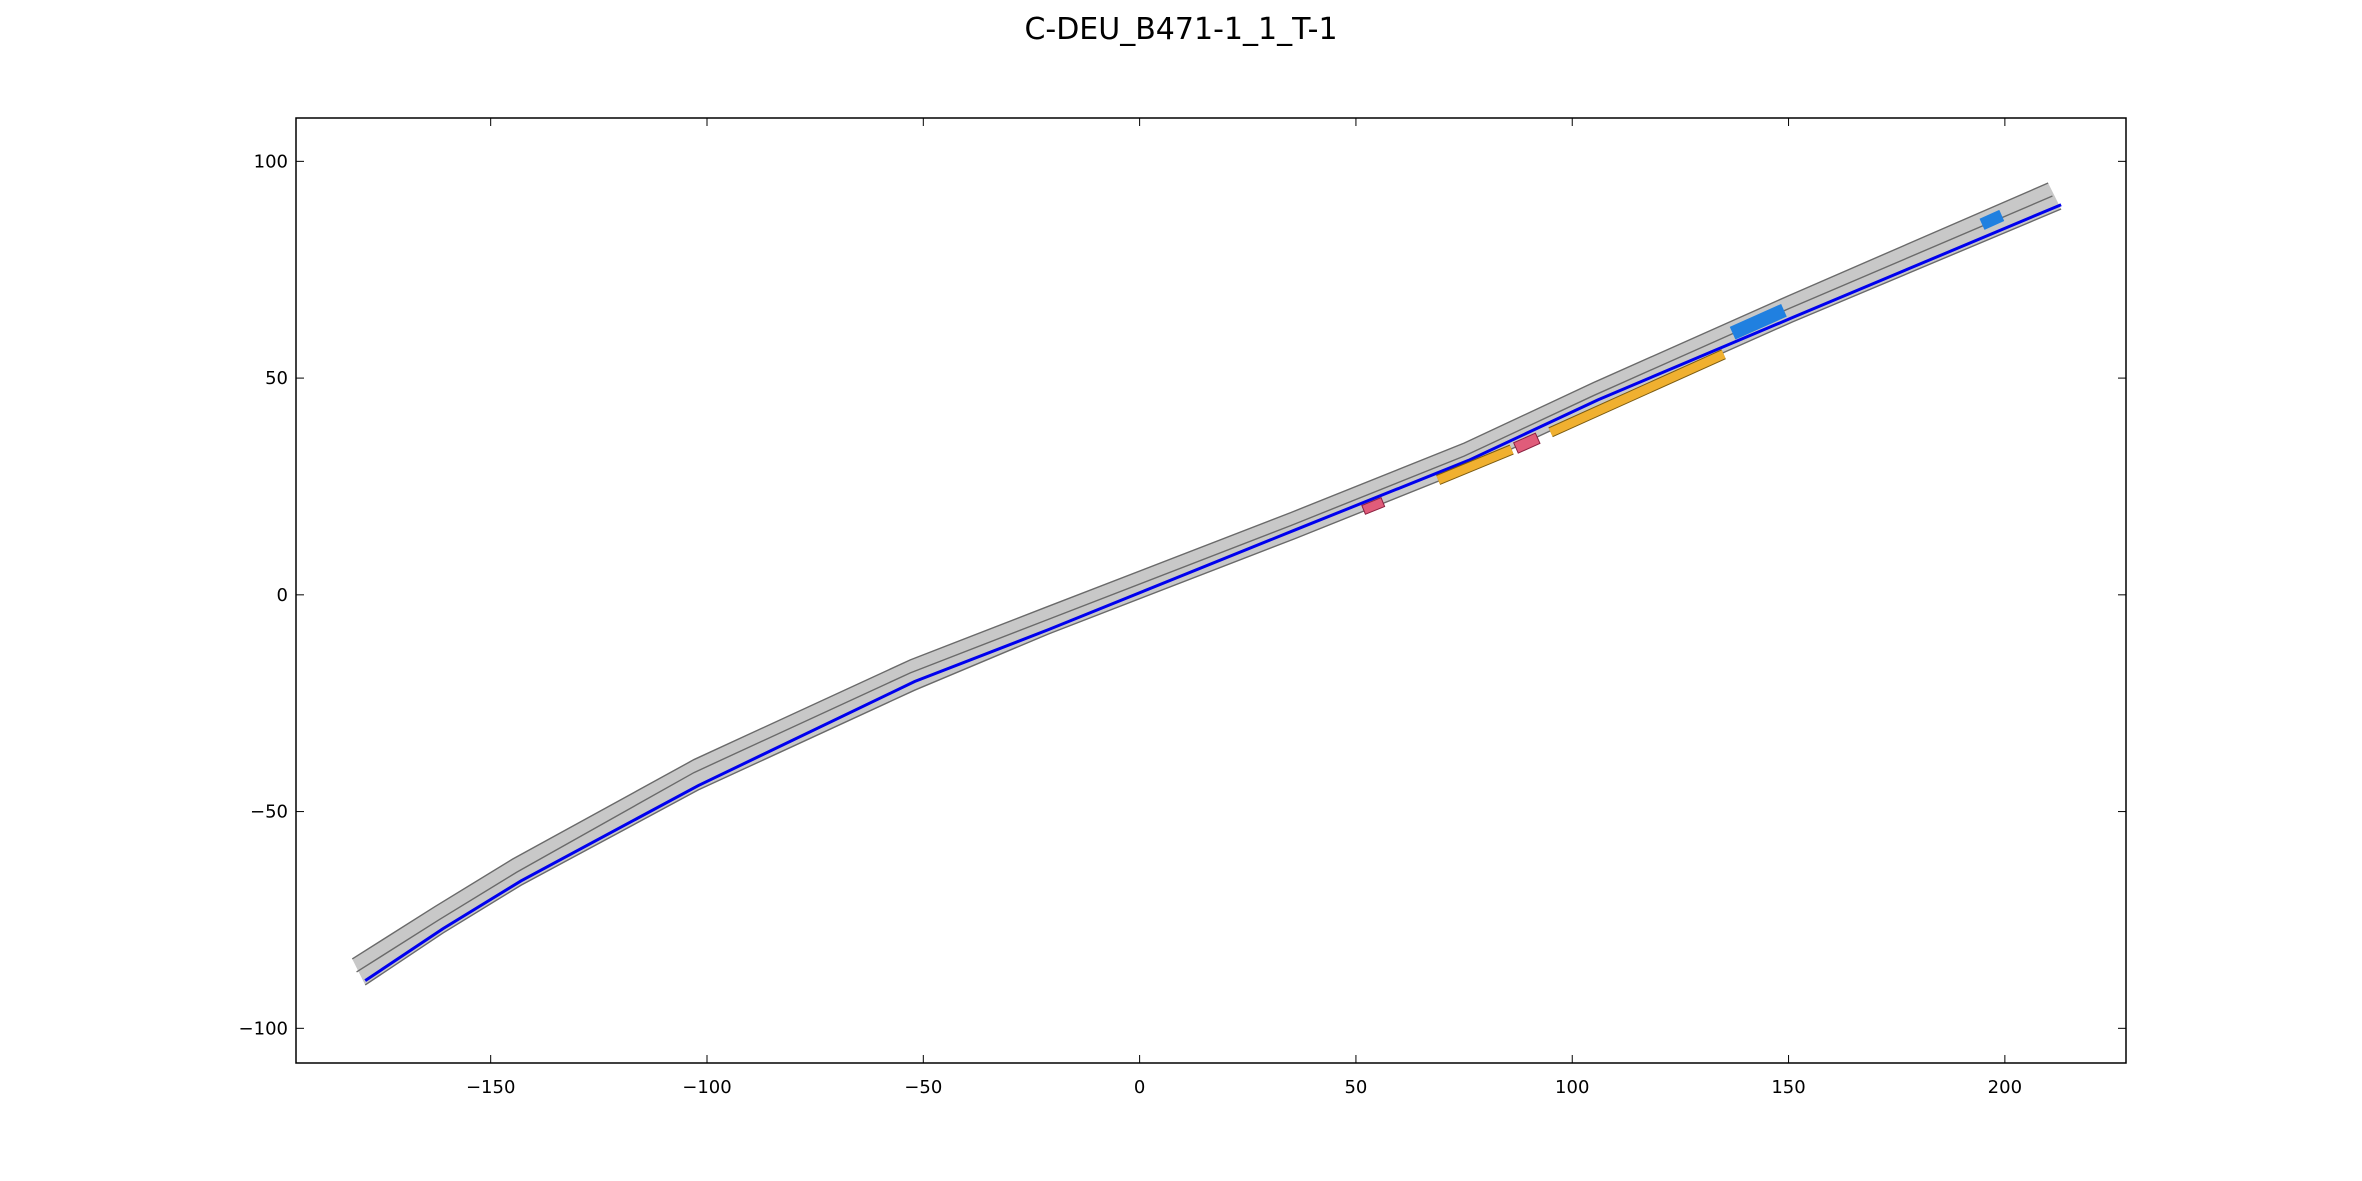 This screenshot has width=2362, height=1181. Describe the element at coordinates (1572, 1087) in the screenshot. I see `x-tick-label: 100` at that location.